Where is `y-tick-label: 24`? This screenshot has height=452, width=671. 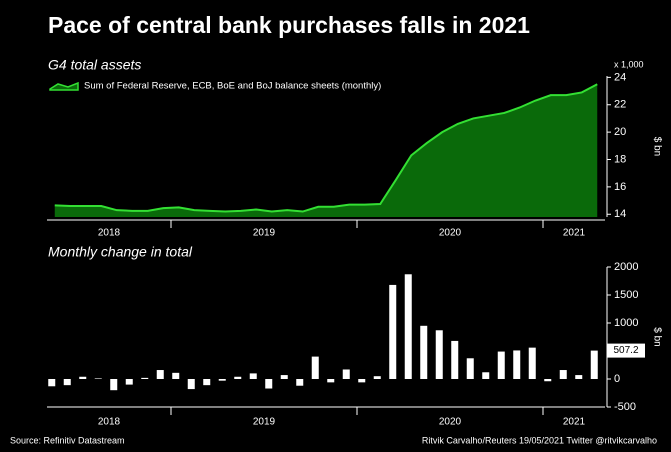 y-tick-label: 24 is located at coordinates (620, 77).